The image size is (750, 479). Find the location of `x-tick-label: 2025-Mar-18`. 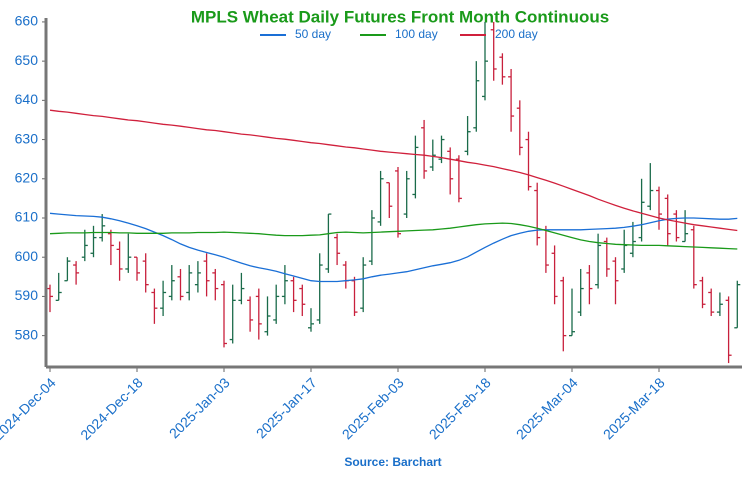

x-tick-label: 2025-Mar-18 is located at coordinates (634, 408).